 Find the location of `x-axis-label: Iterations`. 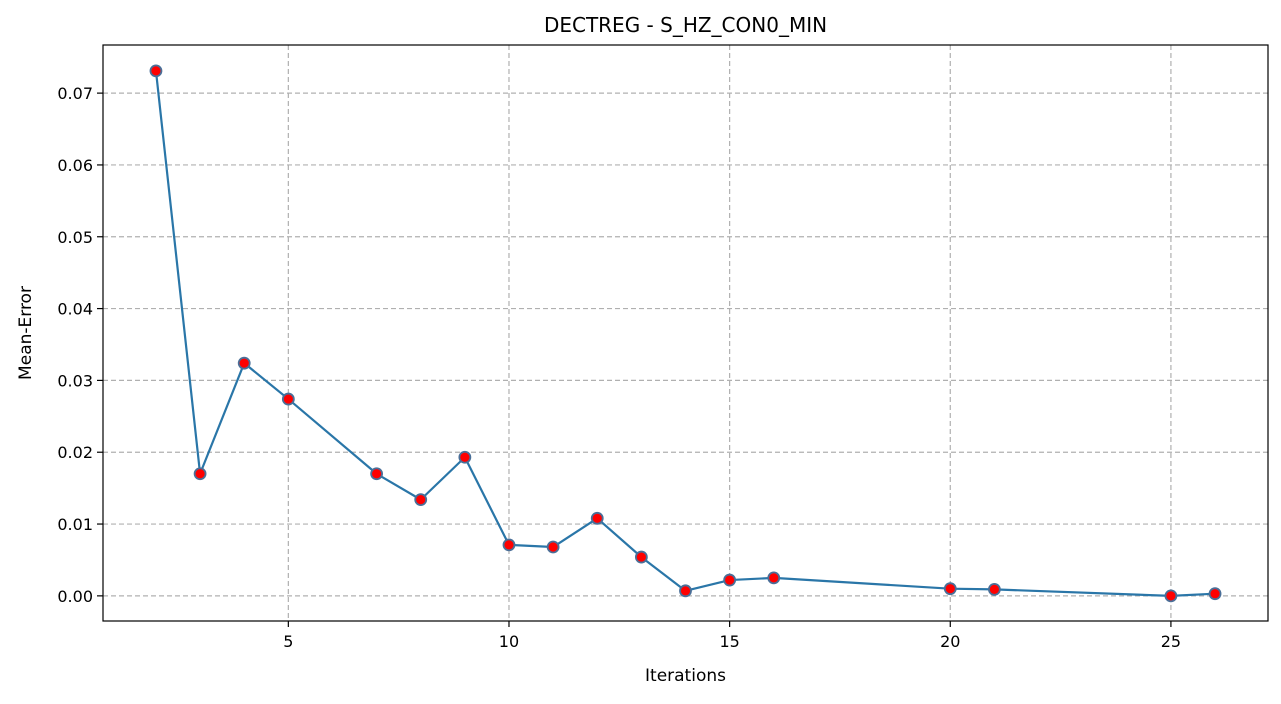

x-axis-label: Iterations is located at coordinates (685, 676).